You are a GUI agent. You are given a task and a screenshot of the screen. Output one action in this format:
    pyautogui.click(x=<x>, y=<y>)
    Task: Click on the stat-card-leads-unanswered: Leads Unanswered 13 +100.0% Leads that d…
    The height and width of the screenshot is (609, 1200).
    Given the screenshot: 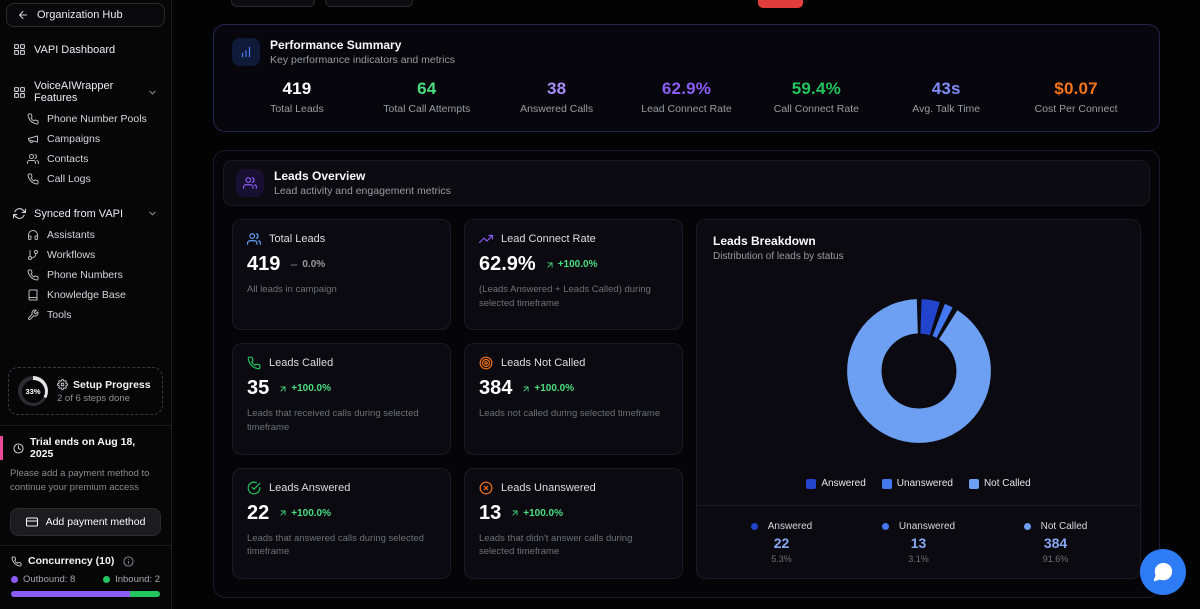 What is the action you would take?
    pyautogui.click(x=573, y=523)
    